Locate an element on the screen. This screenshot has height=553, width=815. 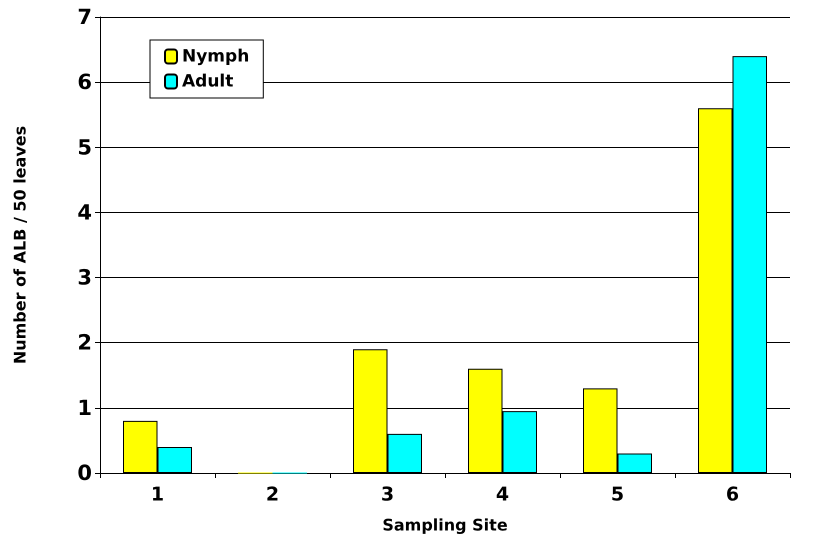
x-tick-label: 4 is located at coordinates (503, 495).